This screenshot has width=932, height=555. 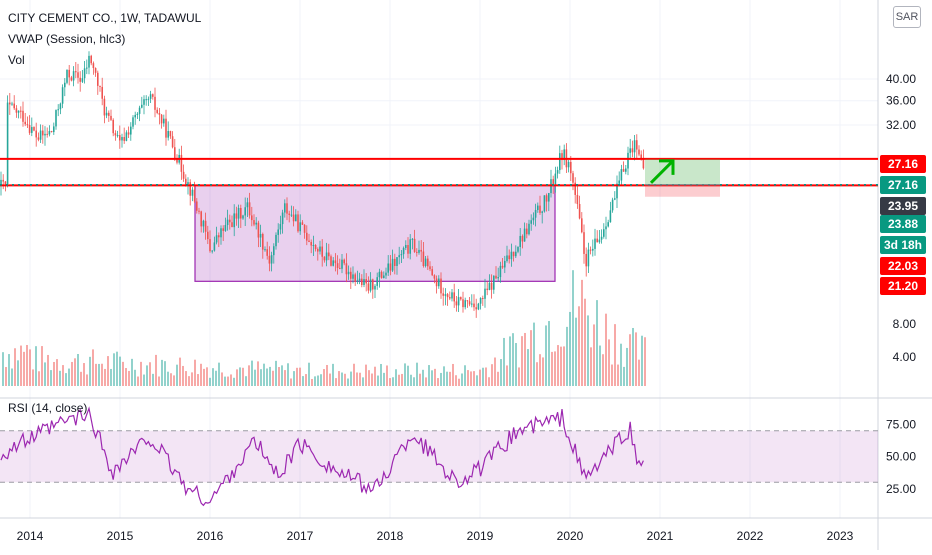 I want to click on time-tick-label: 2017, so click(x=300, y=536).